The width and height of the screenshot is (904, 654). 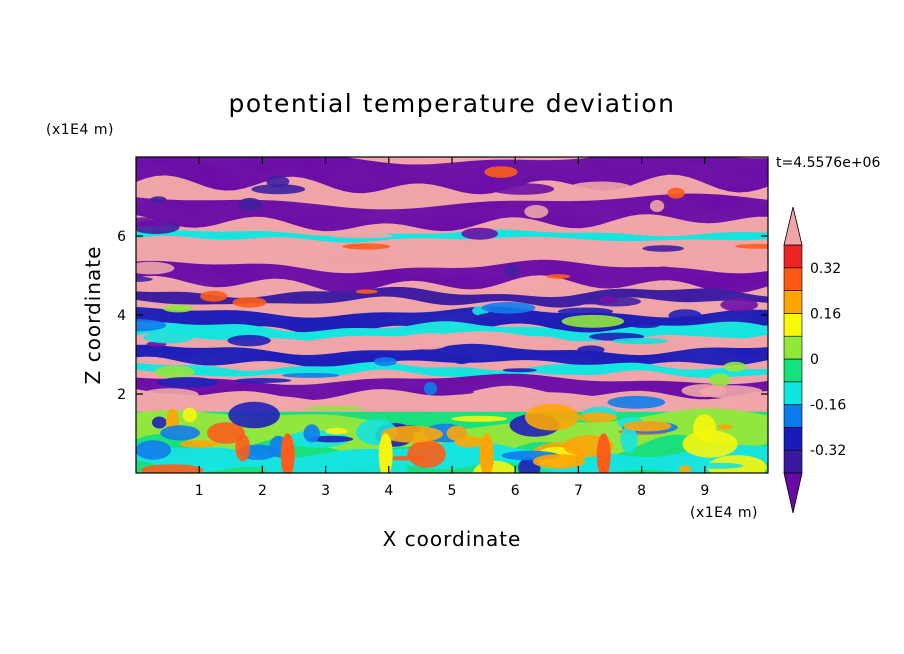 What do you see at coordinates (828, 451) in the screenshot?
I see `colorbar-label: -0.32` at bounding box center [828, 451].